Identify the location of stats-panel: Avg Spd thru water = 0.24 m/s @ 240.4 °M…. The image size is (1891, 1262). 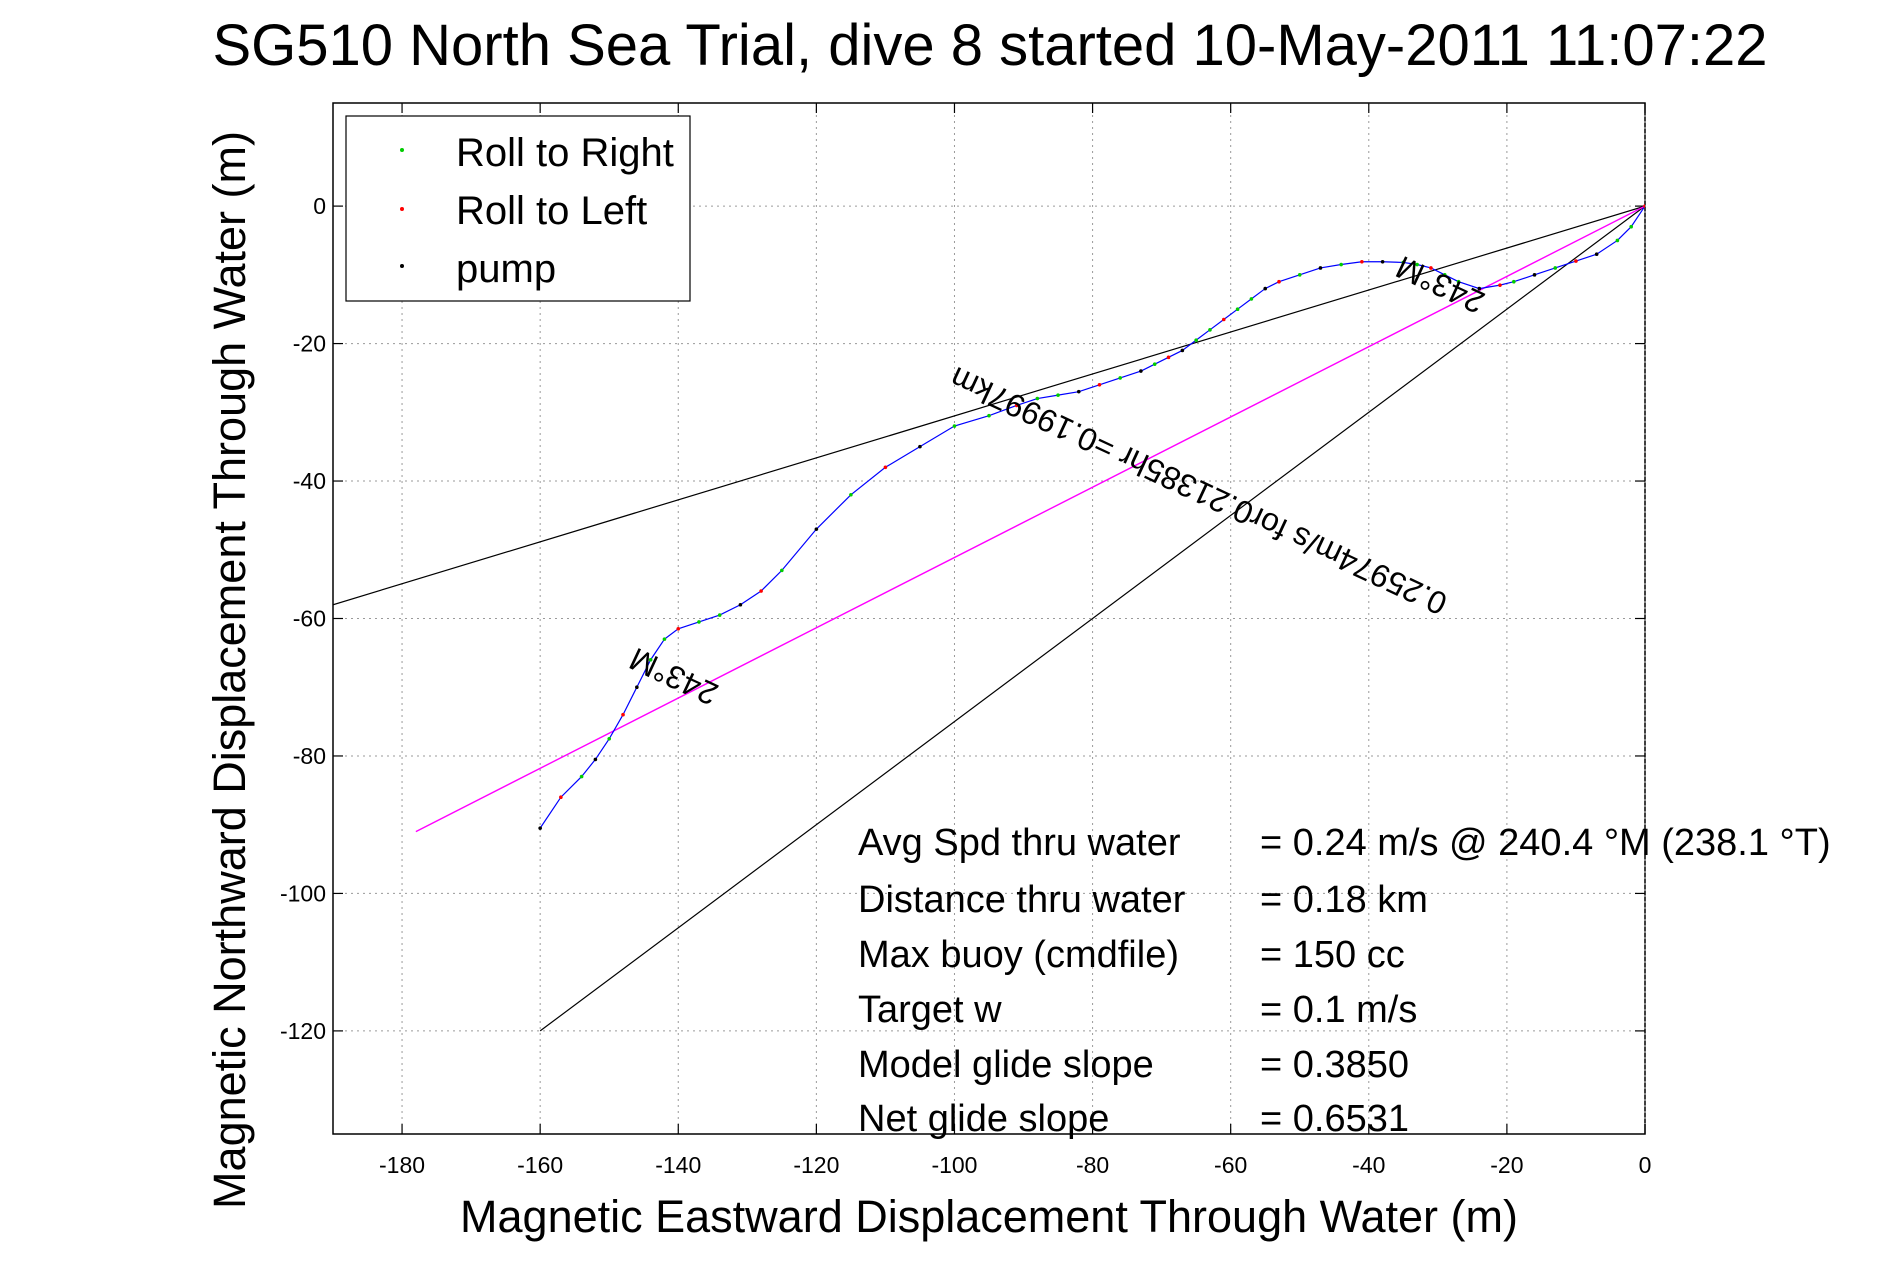
(1344, 981).